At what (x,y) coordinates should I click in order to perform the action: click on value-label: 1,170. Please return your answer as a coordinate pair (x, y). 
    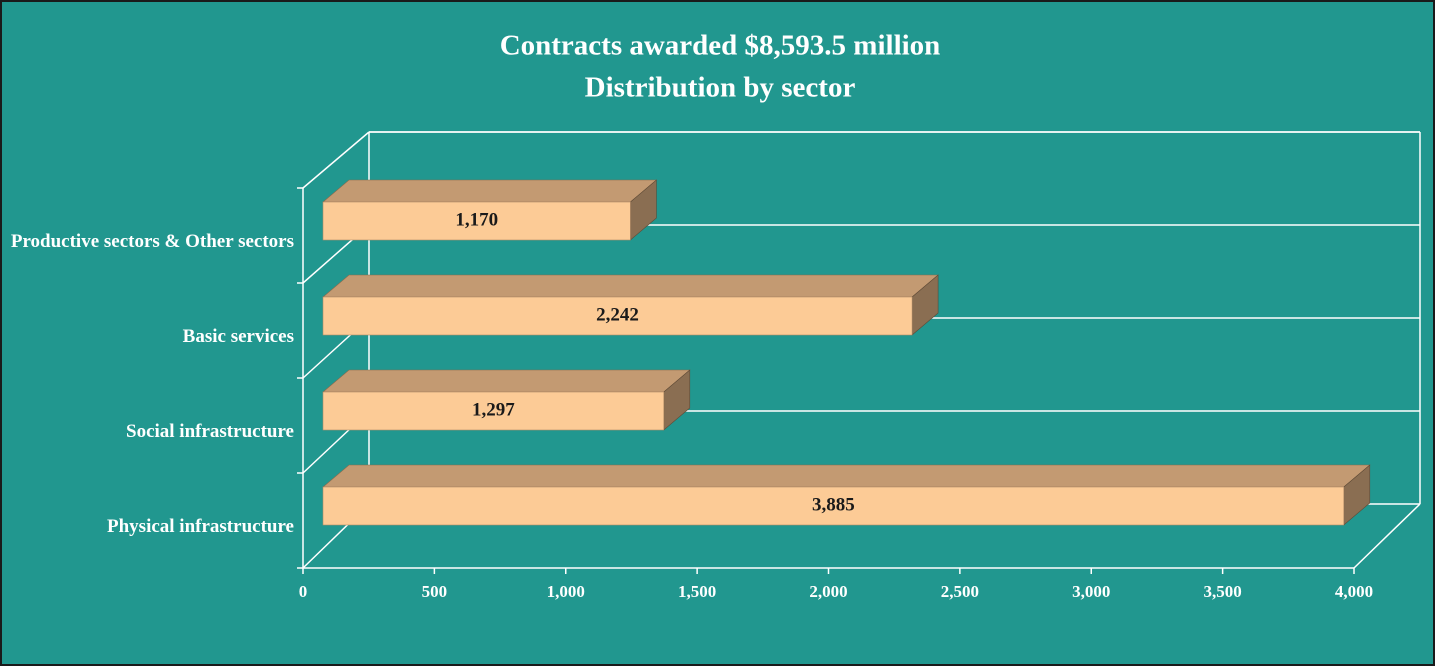
    Looking at the image, I should click on (476, 219).